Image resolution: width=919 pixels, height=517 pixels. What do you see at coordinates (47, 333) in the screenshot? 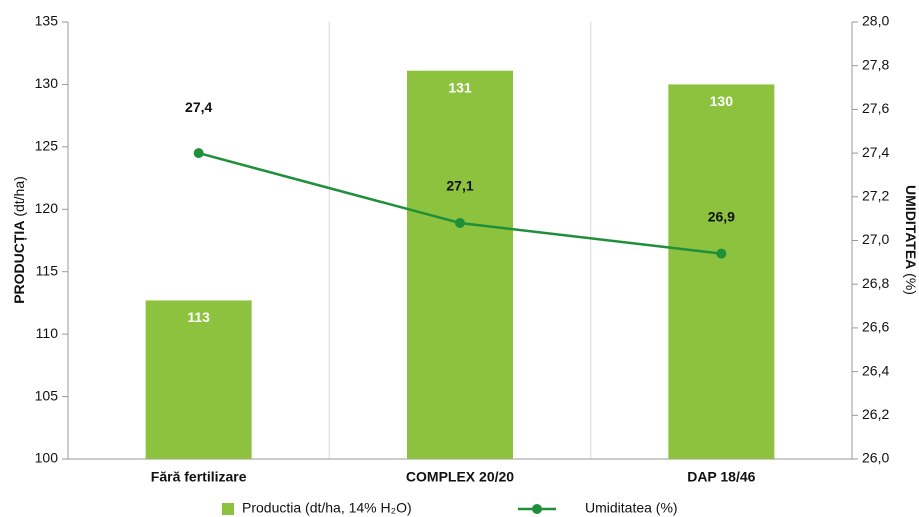
I see `y-tick-label: 110` at bounding box center [47, 333].